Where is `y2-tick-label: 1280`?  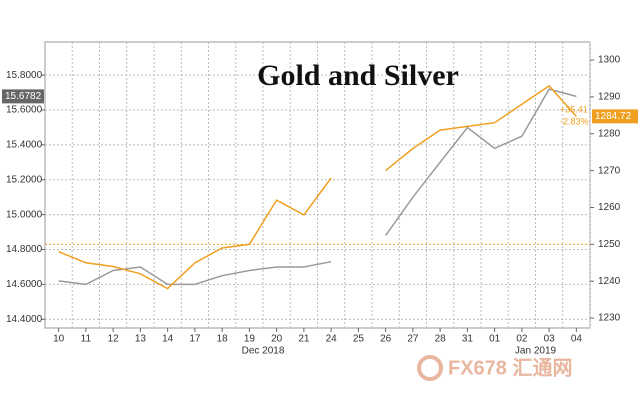 y2-tick-label: 1280 is located at coordinates (609, 133).